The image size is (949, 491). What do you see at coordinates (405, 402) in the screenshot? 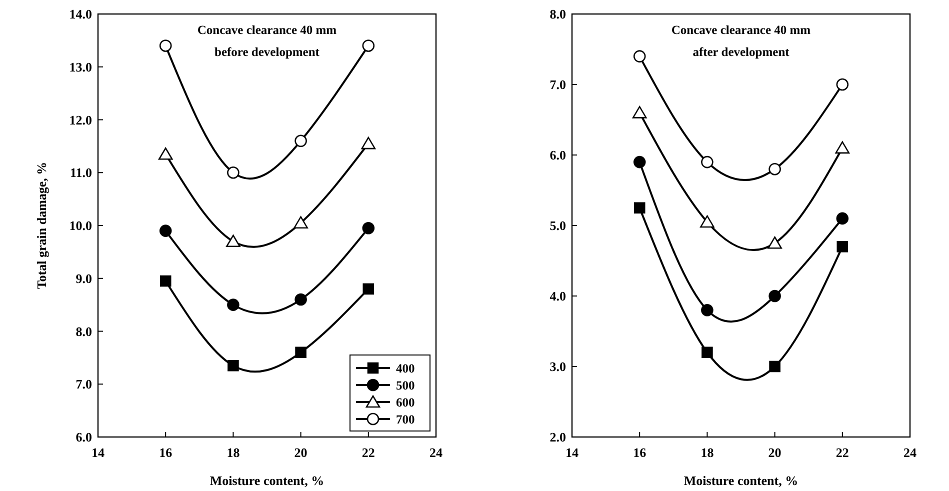
I see `legend-label: 600` at bounding box center [405, 402].